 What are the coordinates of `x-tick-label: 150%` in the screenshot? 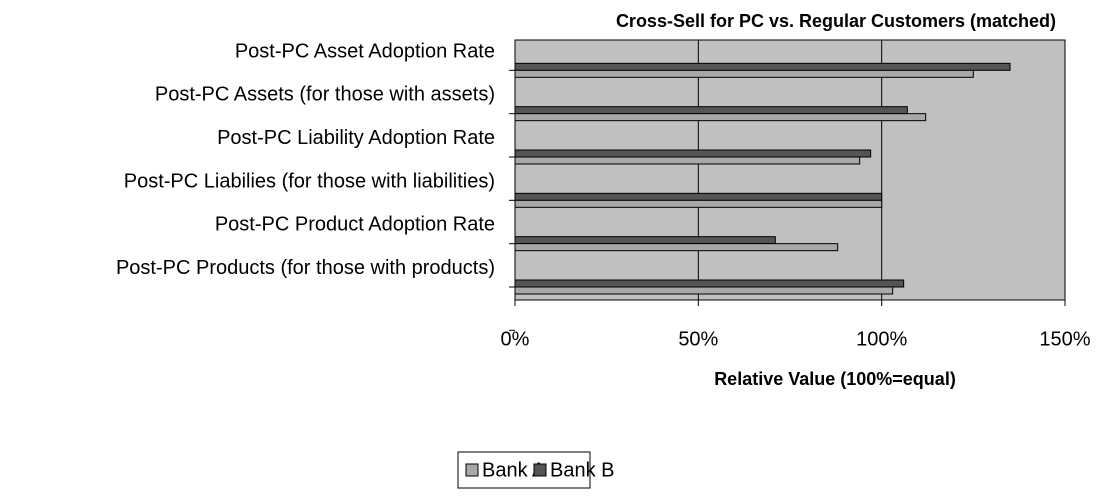 It's located at (1064, 339).